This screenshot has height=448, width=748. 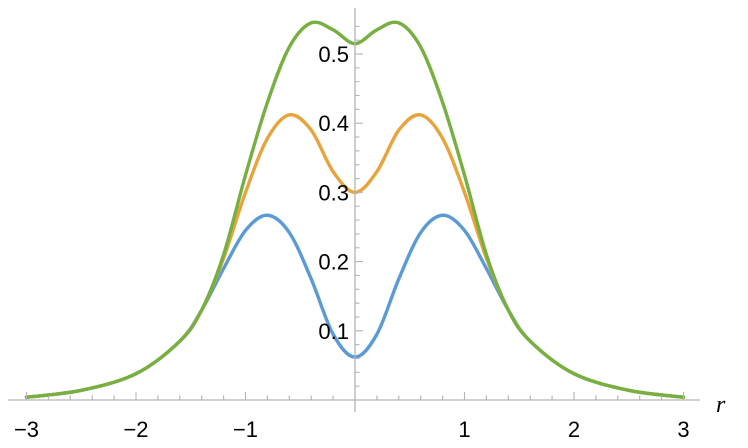 I want to click on x-tick-label: −1, so click(x=245, y=429).